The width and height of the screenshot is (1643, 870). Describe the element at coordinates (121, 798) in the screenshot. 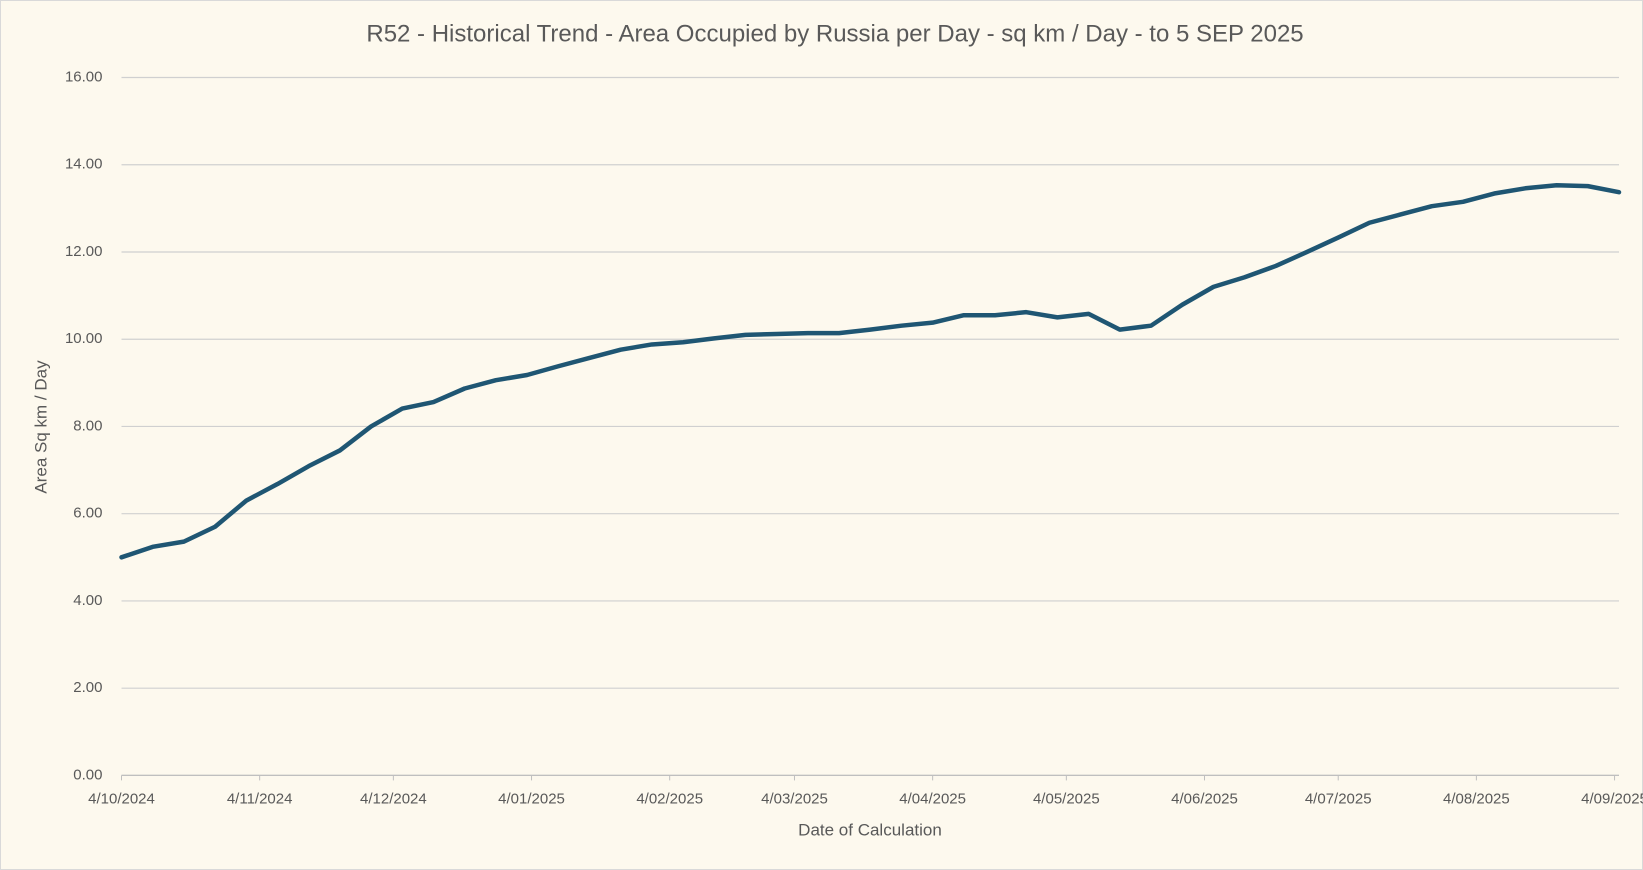

I see `x-tick-label: 4/10/2024` at that location.